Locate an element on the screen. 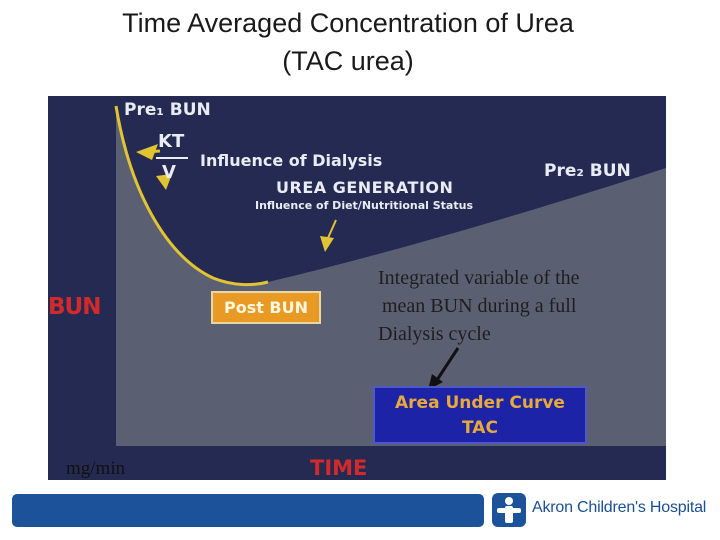 This screenshot has height=540, width=720. footer-bar is located at coordinates (248, 510).